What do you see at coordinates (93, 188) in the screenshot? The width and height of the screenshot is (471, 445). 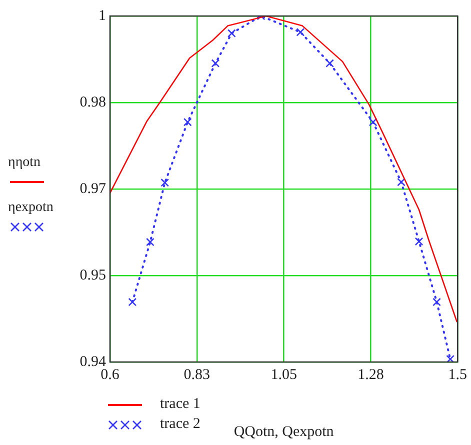 I see `y-tick-label: 0.97` at bounding box center [93, 188].